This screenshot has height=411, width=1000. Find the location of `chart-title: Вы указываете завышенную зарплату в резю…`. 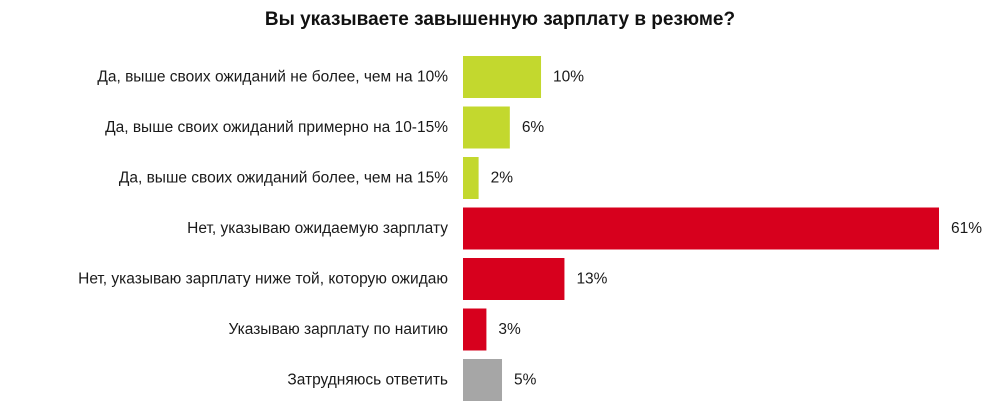

chart-title: Вы указываете завышенную зарплату в резю… is located at coordinates (500, 19).